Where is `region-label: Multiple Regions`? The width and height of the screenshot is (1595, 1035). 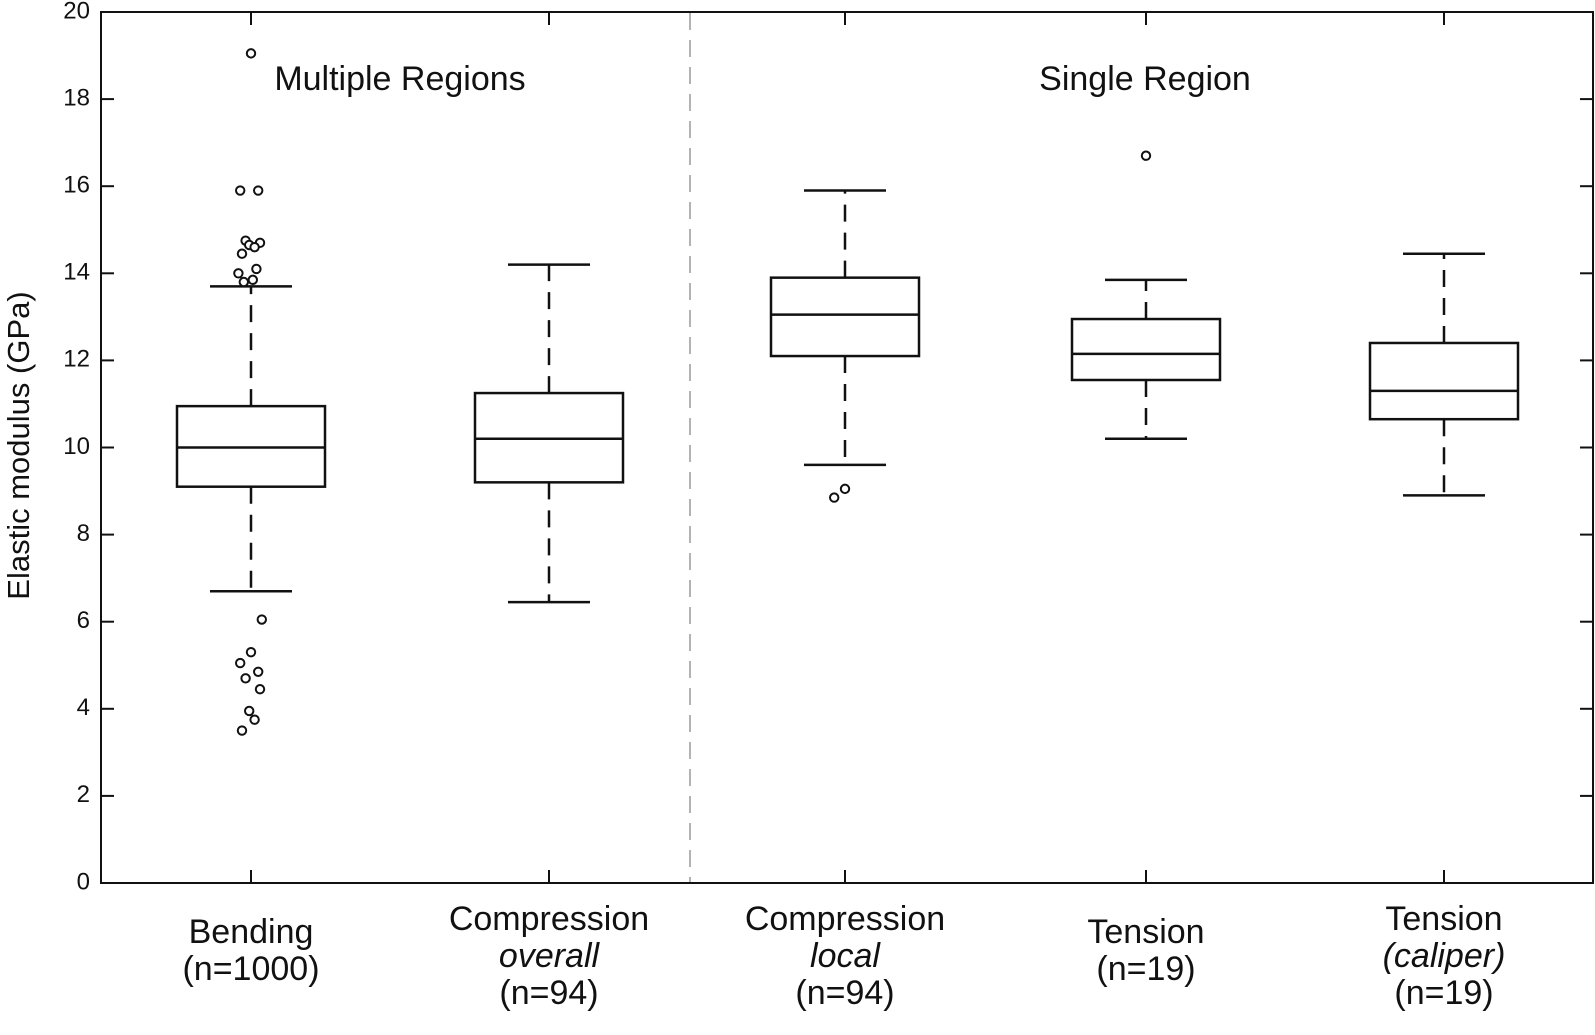 region-label: Multiple Regions is located at coordinates (399, 79).